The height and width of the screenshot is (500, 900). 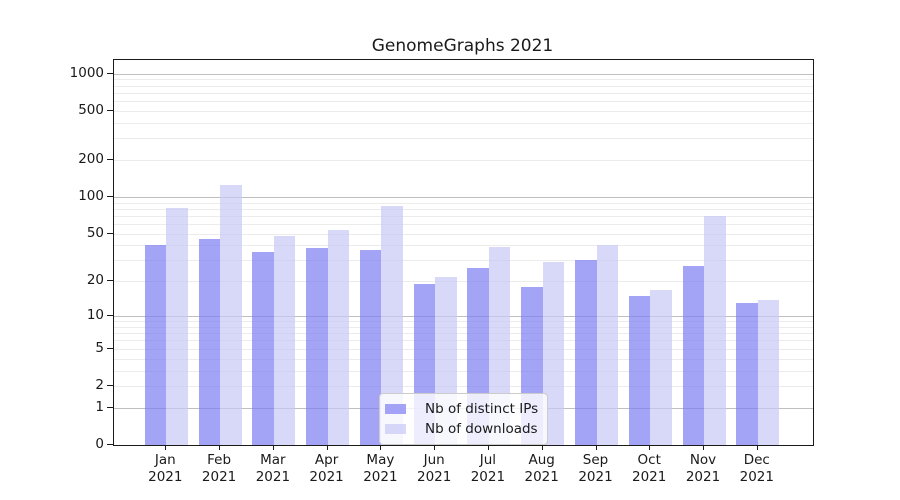 What do you see at coordinates (434, 468) in the screenshot?
I see `x-tick-label: Jun 2021` at bounding box center [434, 468].